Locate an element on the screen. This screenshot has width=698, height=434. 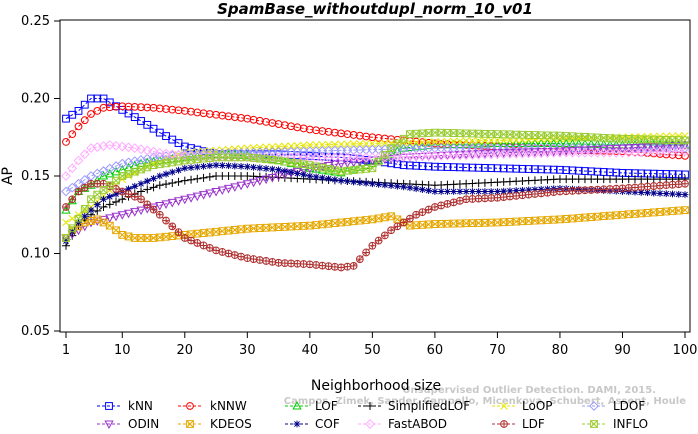
y-tick-label: 0.10 is located at coordinates (35, 254).